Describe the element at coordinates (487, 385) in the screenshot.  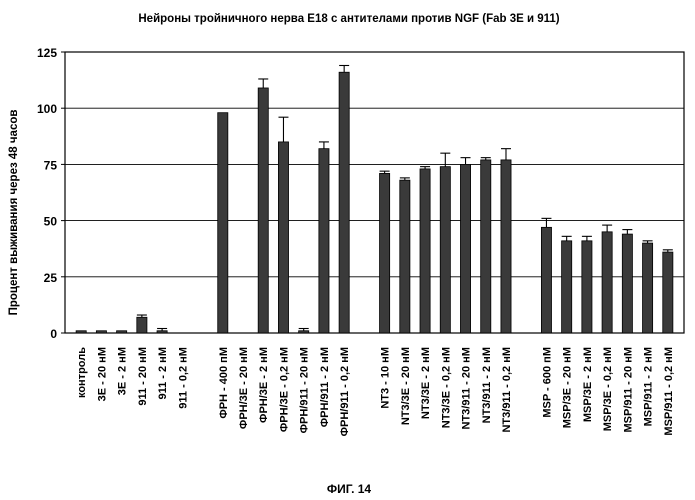
I see `x-tick-label: NT3/911 - 2 нМ` at that location.